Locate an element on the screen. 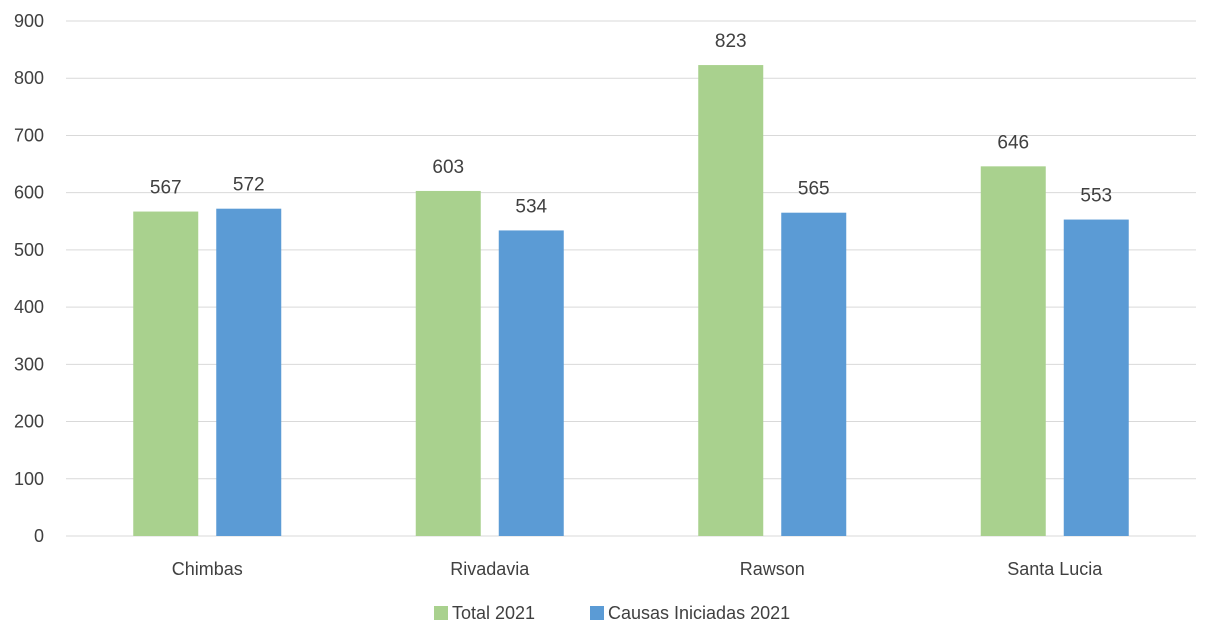 The height and width of the screenshot is (637, 1216). y-tick-label: 100 is located at coordinates (29, 479).